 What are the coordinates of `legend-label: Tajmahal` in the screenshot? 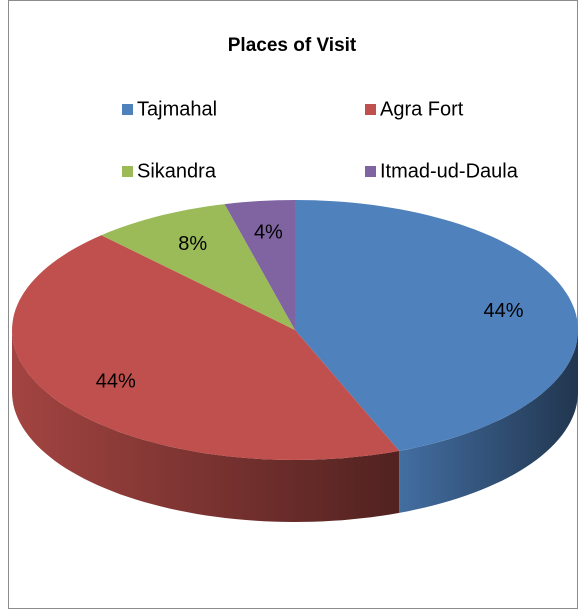 It's located at (177, 109).